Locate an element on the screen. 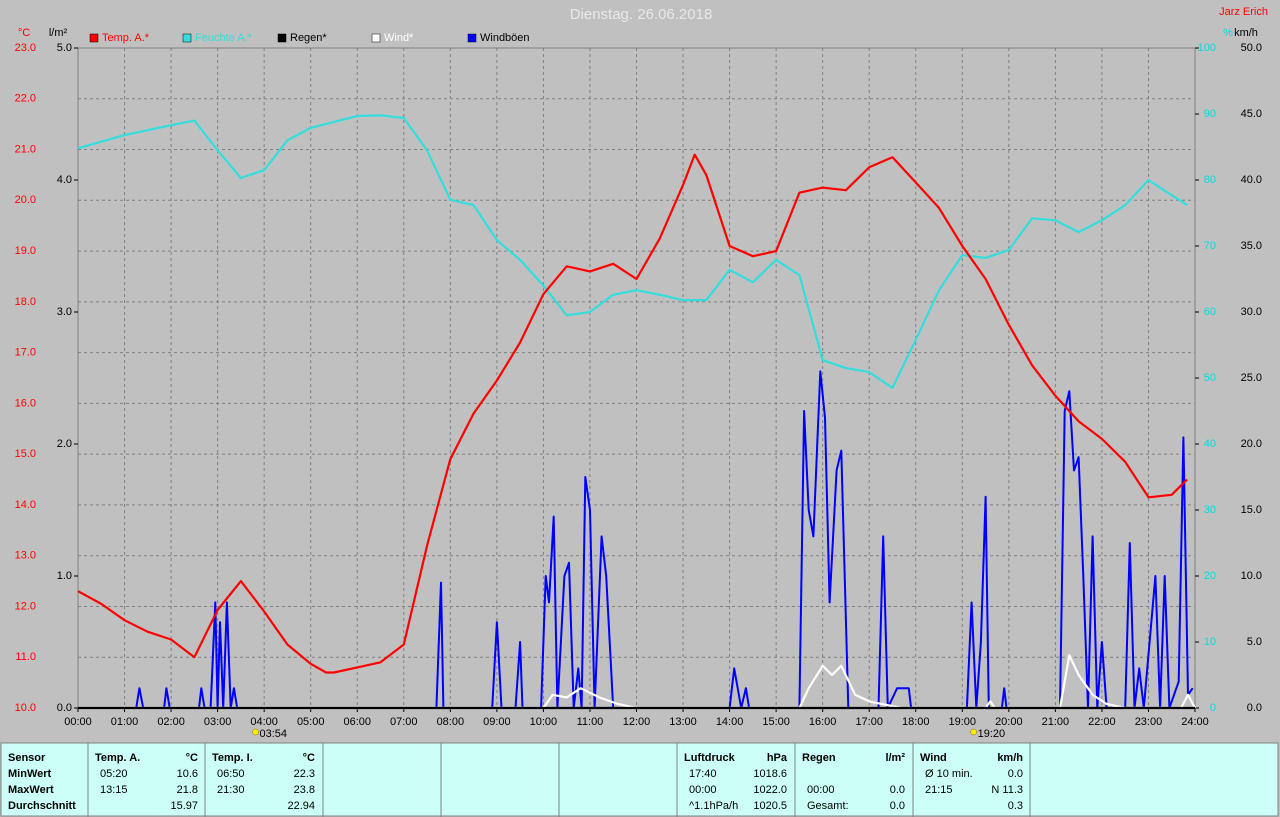  cell-value: 1022.0 is located at coordinates (770, 790).